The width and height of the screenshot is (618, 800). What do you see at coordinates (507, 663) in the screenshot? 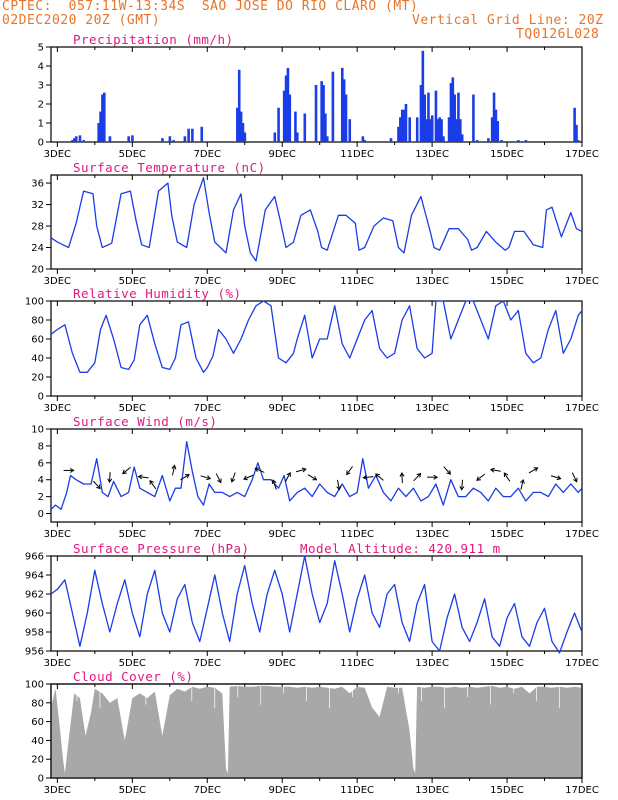
I see `pressure-xtick-label: 15DEC` at bounding box center [507, 663].